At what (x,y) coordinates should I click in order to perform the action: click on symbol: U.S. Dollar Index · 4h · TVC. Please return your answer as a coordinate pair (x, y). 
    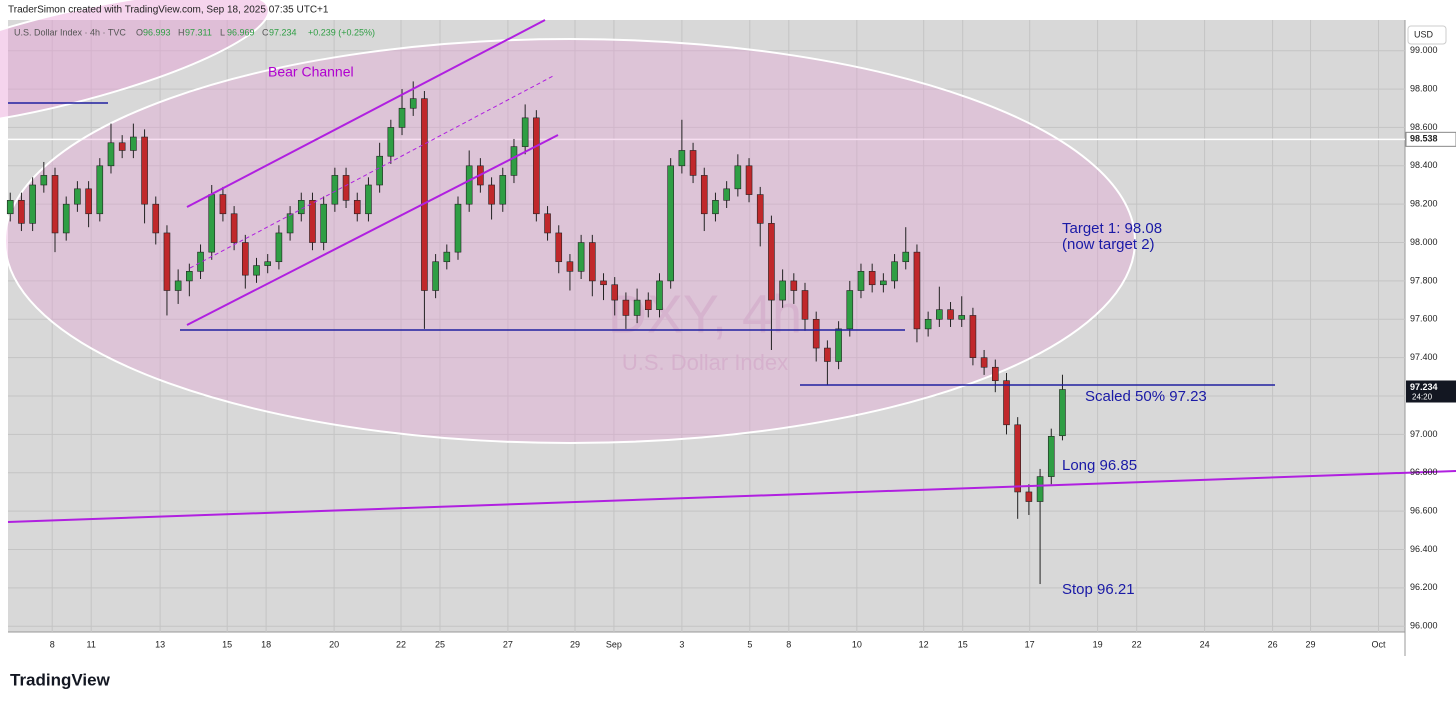
    Looking at the image, I should click on (70, 32).